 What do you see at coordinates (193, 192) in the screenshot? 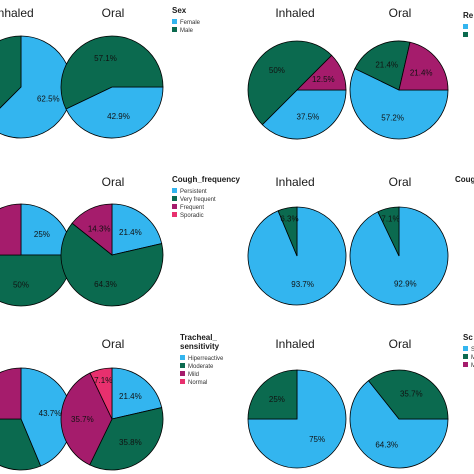
I see `legend-entry: Persistent` at bounding box center [193, 192].